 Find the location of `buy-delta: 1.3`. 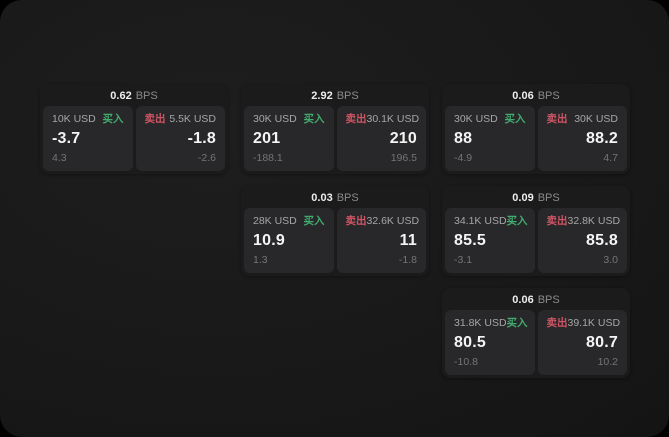

buy-delta: 1.3 is located at coordinates (260, 260).